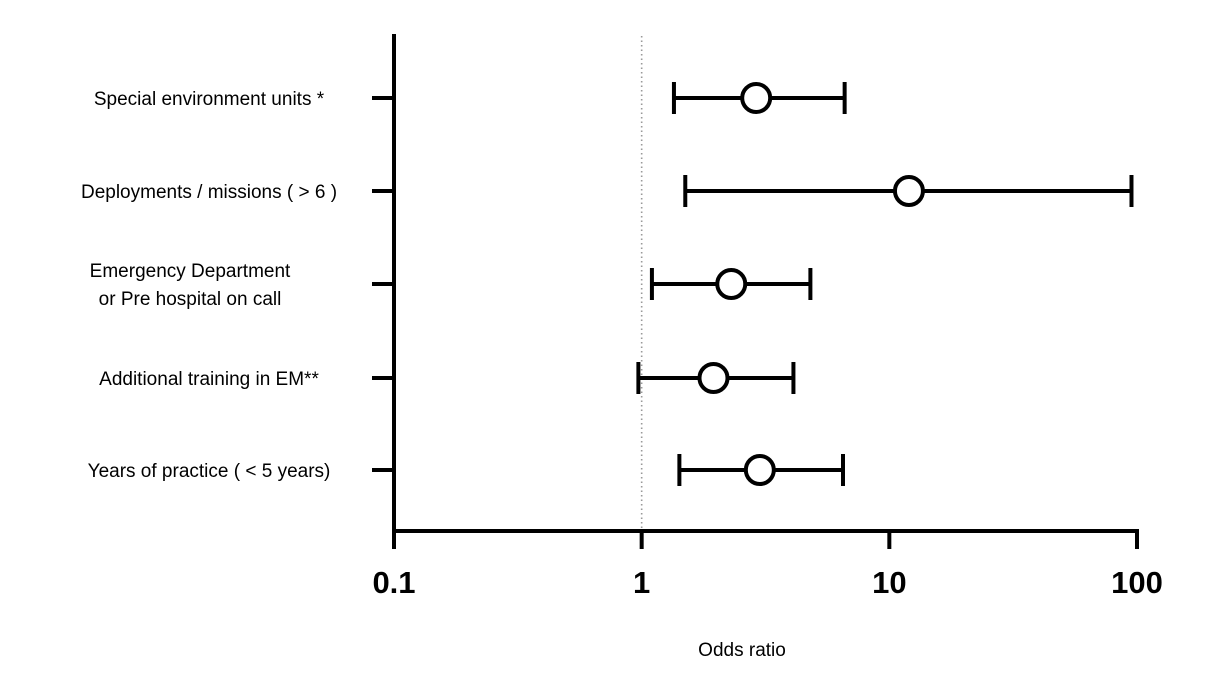 The width and height of the screenshot is (1213, 680). I want to click on category-label: Emergency Department, so click(190, 271).